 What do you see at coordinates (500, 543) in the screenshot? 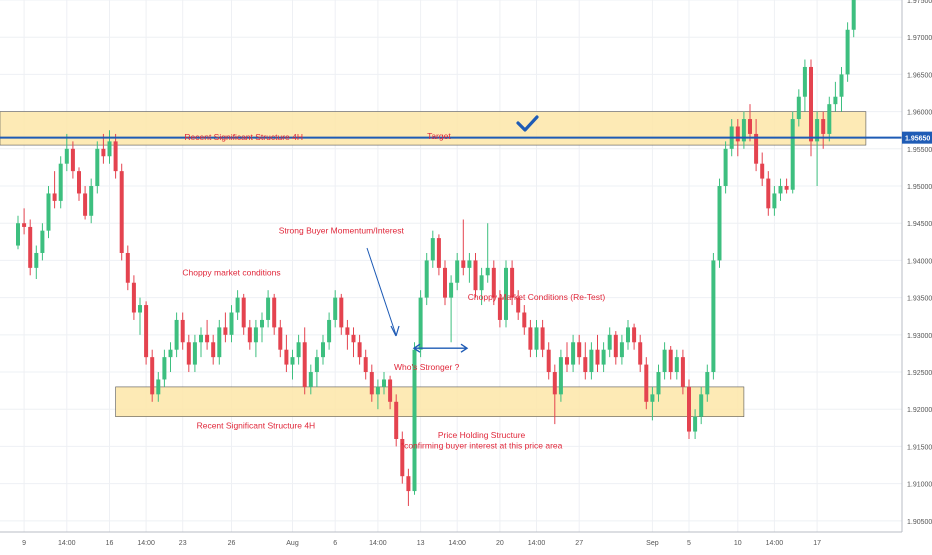
I see `x-tick-label: 20` at bounding box center [500, 543].